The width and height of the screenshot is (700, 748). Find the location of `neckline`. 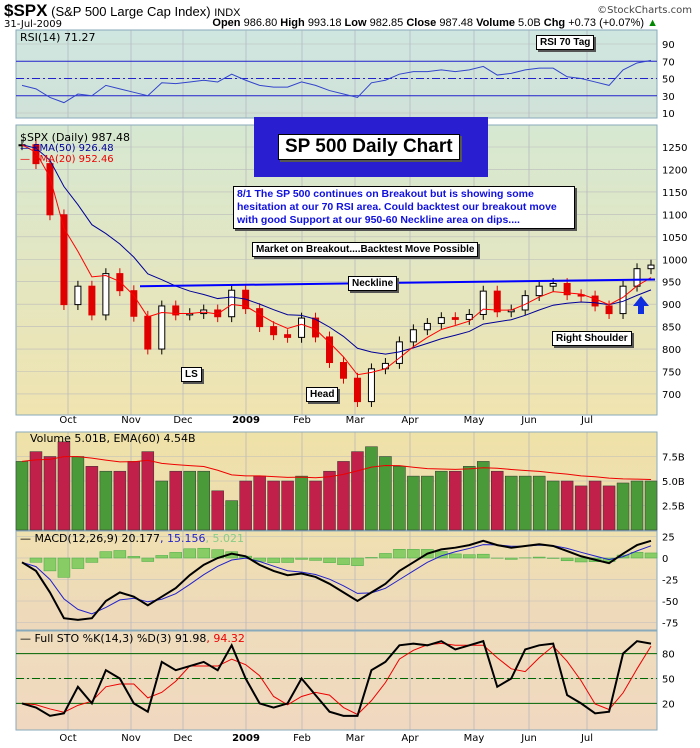

neckline is located at coordinates (397, 283).